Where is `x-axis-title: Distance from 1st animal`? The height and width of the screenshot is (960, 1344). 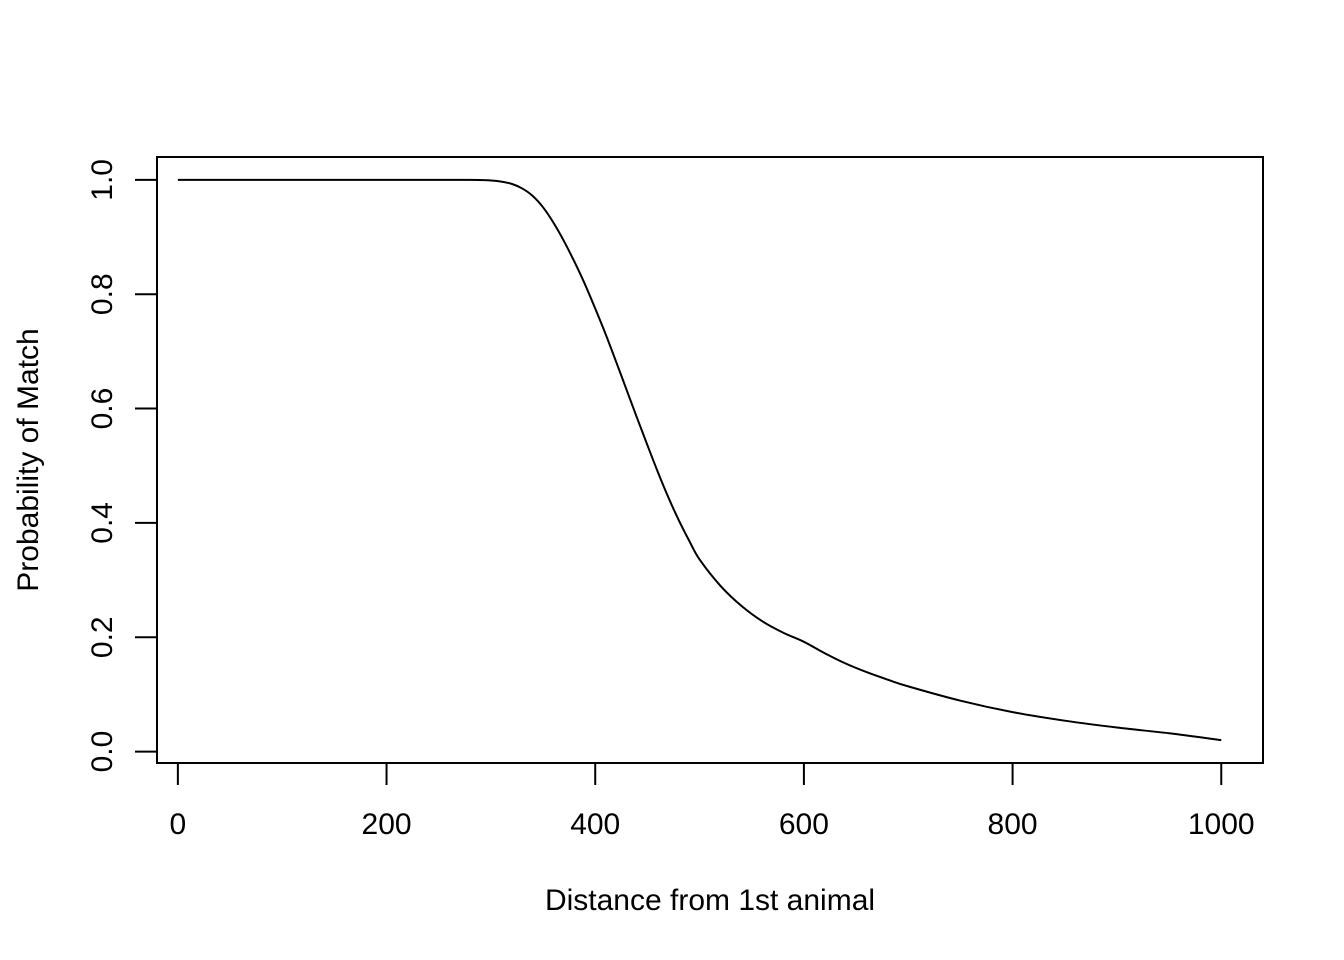
x-axis-title: Distance from 1st animal is located at coordinates (710, 900).